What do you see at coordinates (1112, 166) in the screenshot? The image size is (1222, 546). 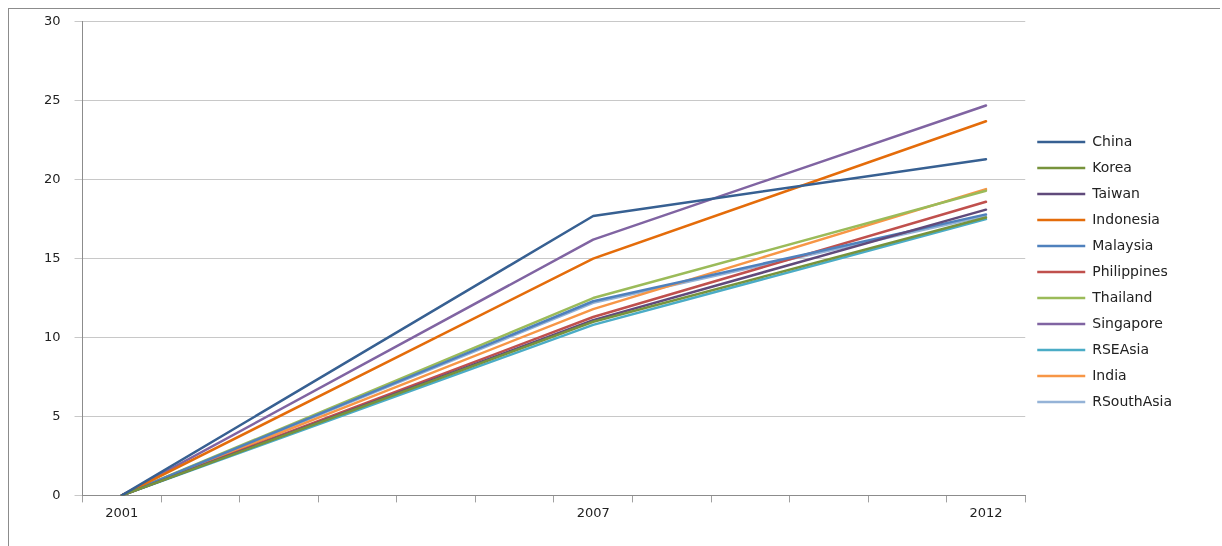 I see `legend-label: Korea` at bounding box center [1112, 166].